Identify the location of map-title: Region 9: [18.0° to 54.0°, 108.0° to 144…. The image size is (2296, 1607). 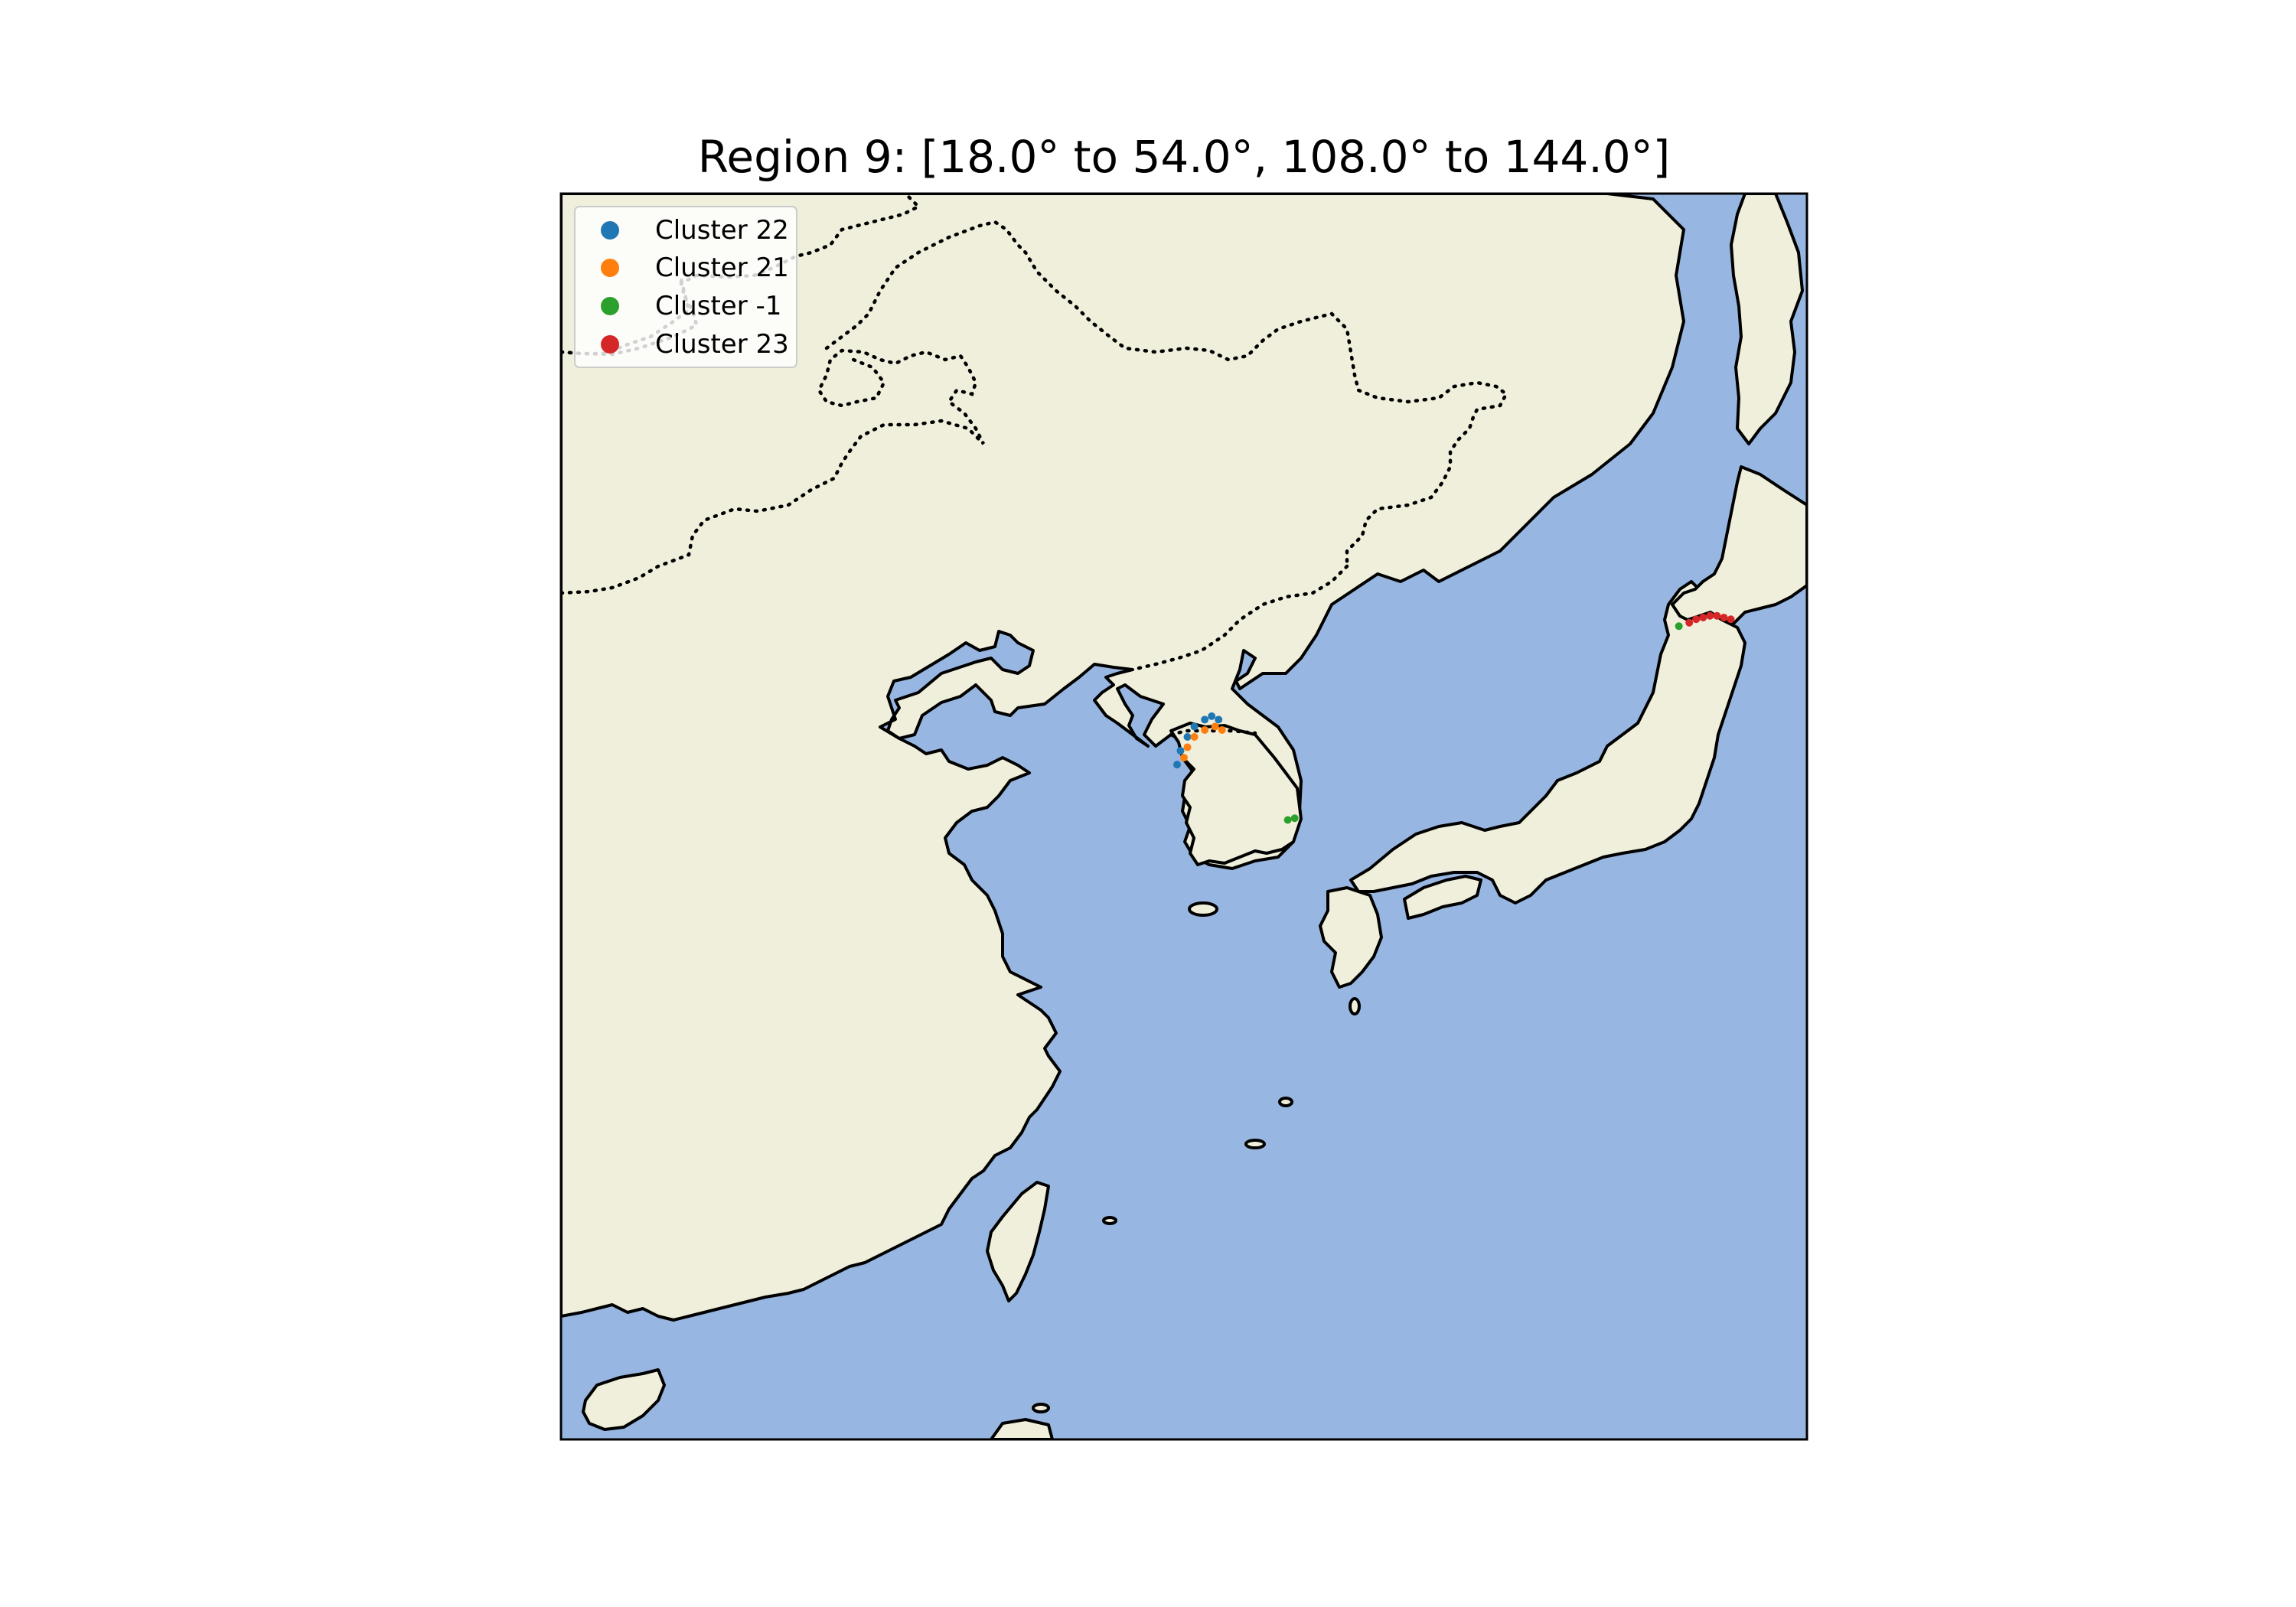
(1184, 157).